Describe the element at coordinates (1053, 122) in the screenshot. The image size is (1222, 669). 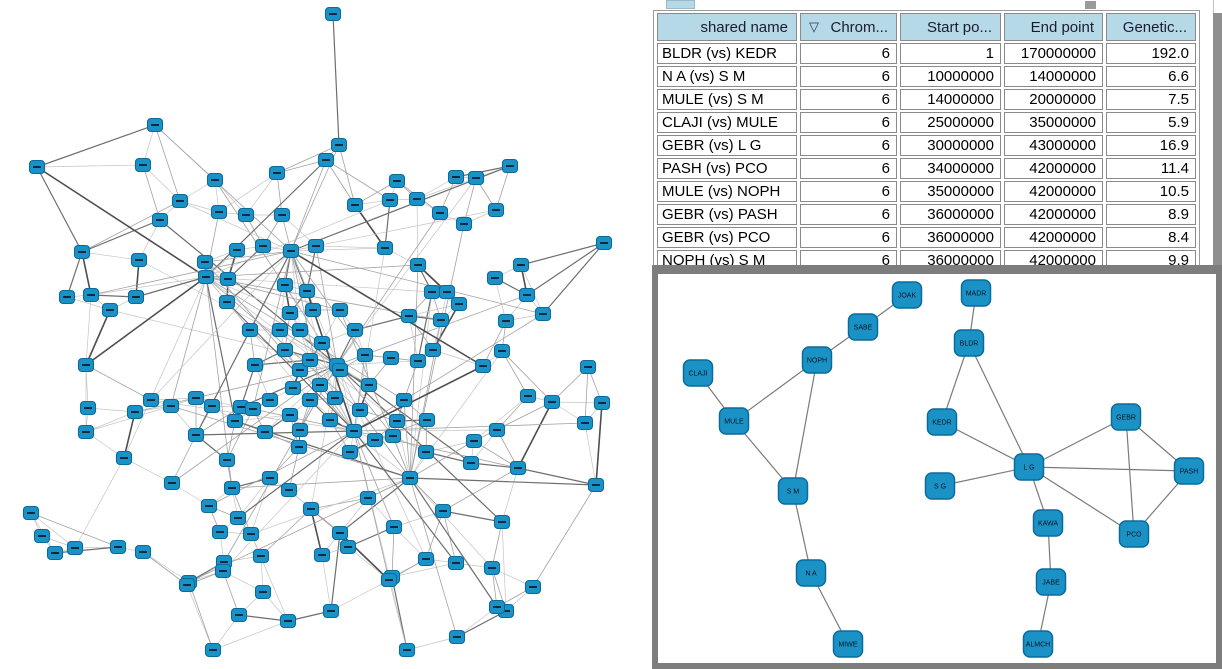
I see `table-cell: 35000000` at that location.